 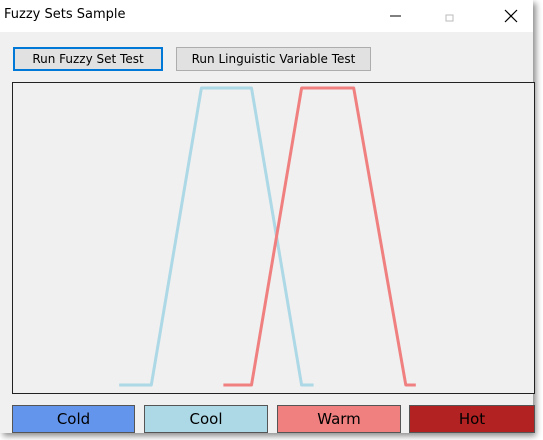 I want to click on legend-button-cool: Cool, so click(x=206, y=419).